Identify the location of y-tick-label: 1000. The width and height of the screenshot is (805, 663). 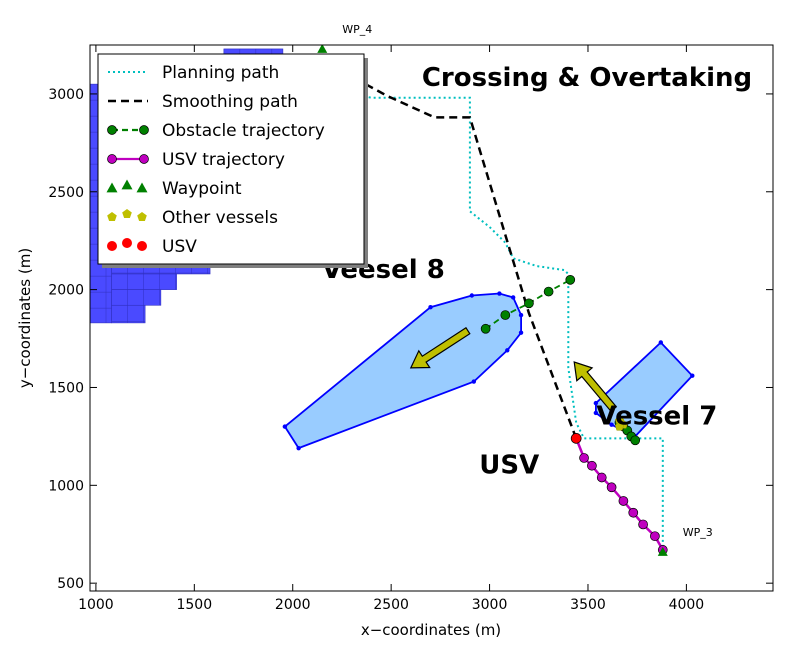
(66, 486).